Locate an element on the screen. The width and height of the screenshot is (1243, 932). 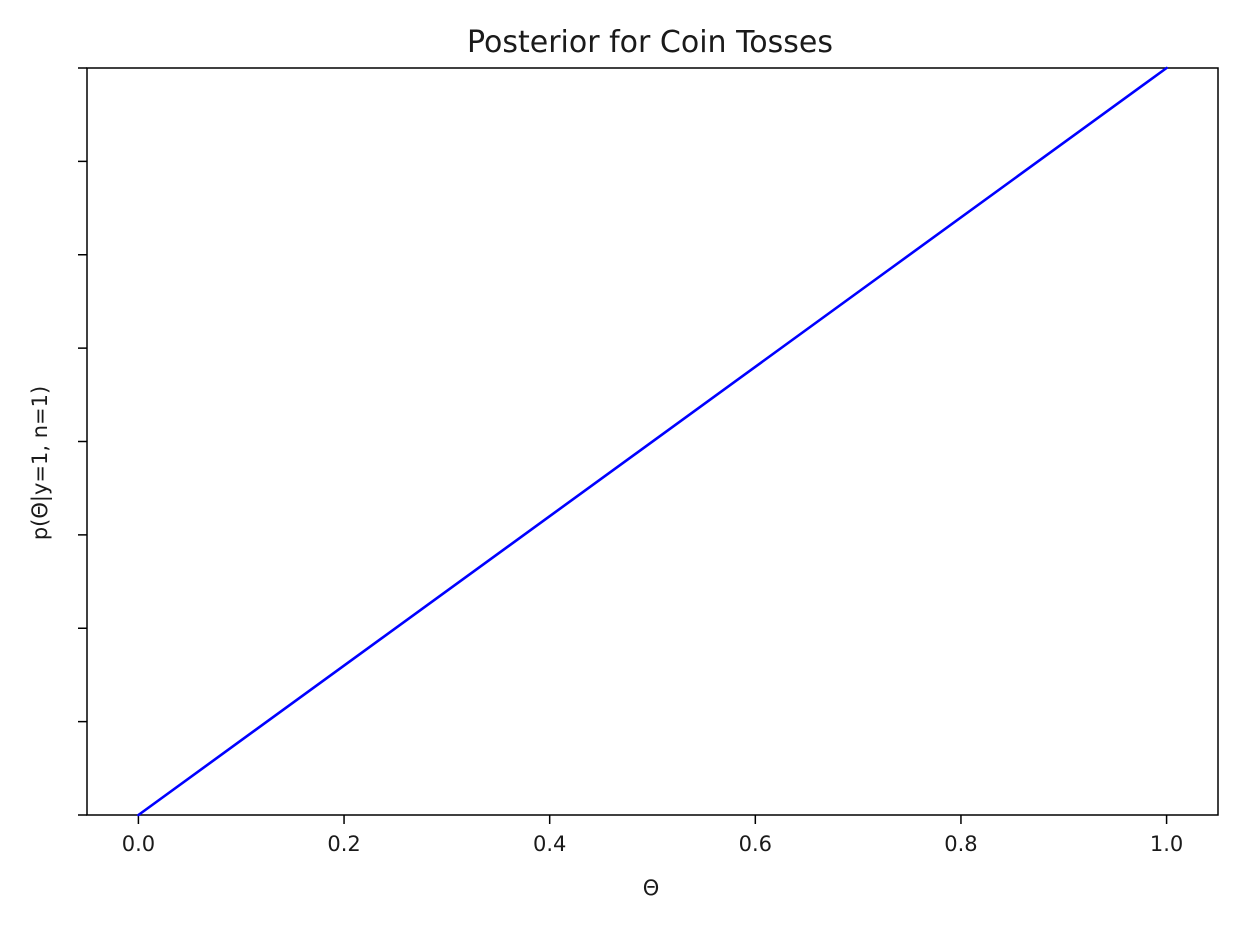
x-tick-label: 0.8 is located at coordinates (960, 844).